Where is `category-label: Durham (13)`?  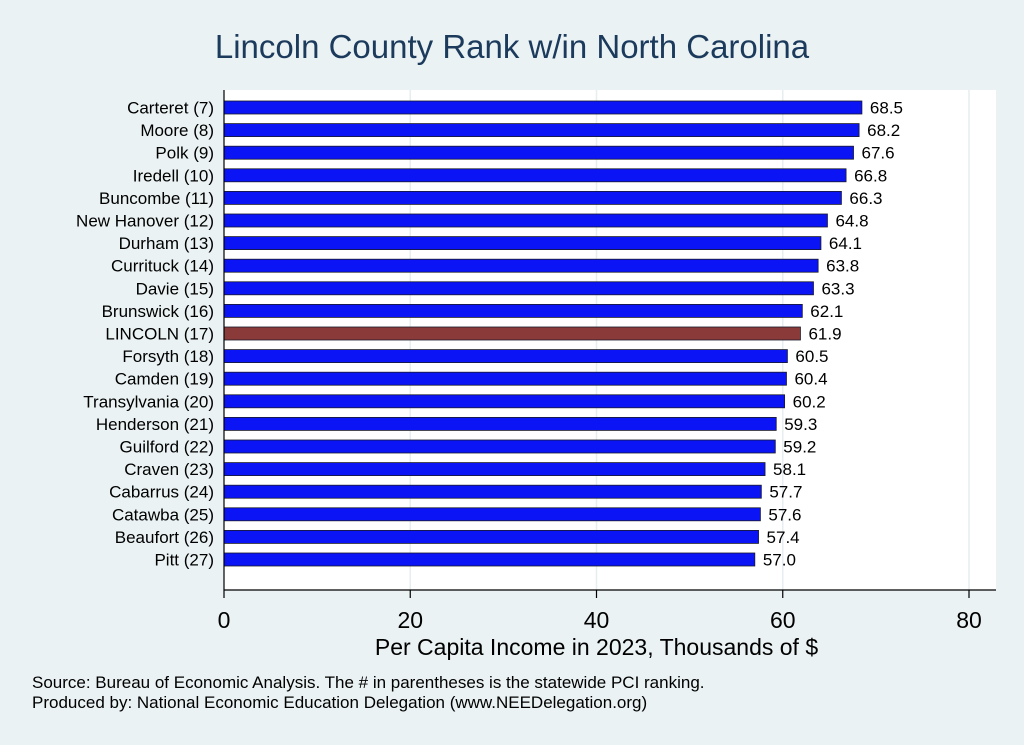 category-label: Durham (13) is located at coordinates (166, 243).